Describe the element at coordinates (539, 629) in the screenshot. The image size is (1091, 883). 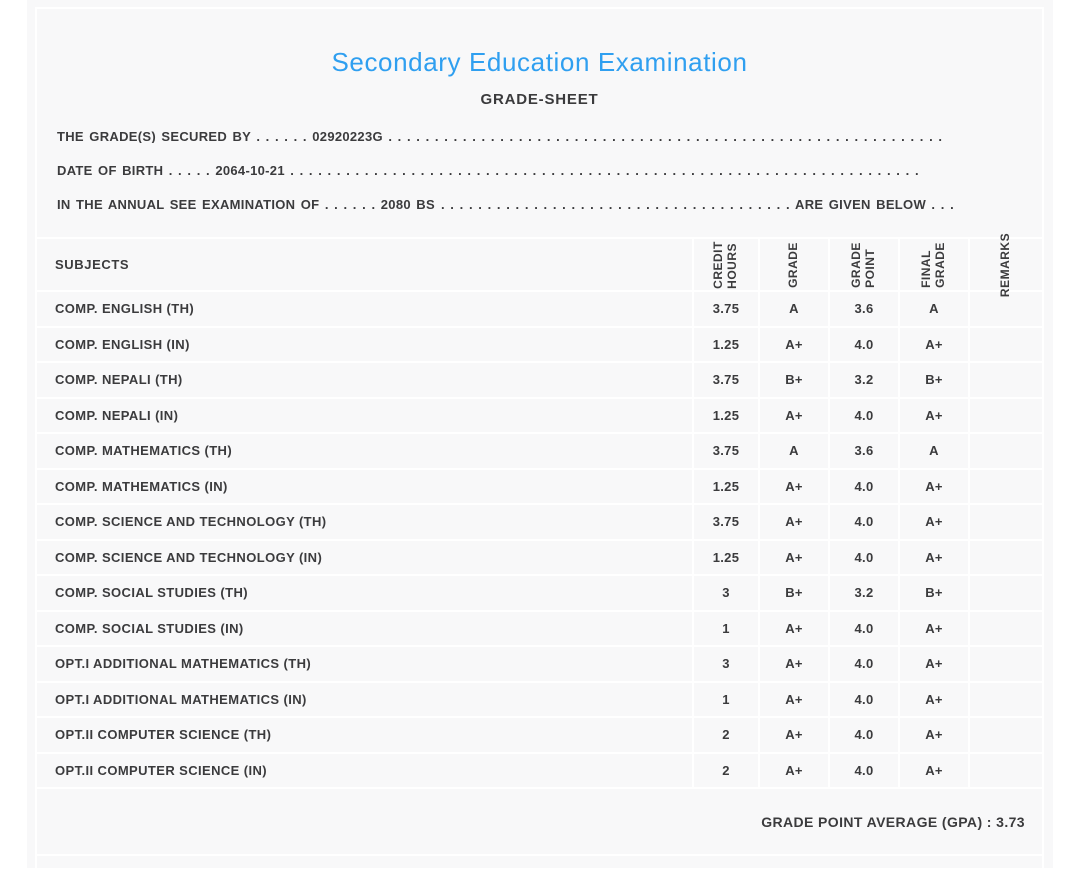
I see `table-row: COMP. SOCIAL STUDIES (IN) 1 A+ 4.0 A+` at that location.